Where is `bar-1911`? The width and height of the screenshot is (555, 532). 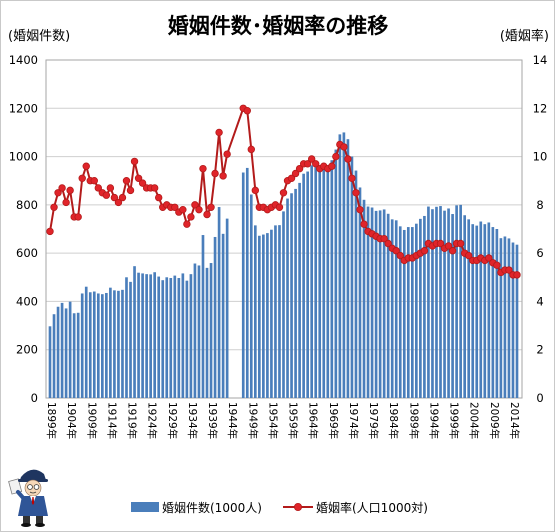 bar-1911 is located at coordinates (98, 345).